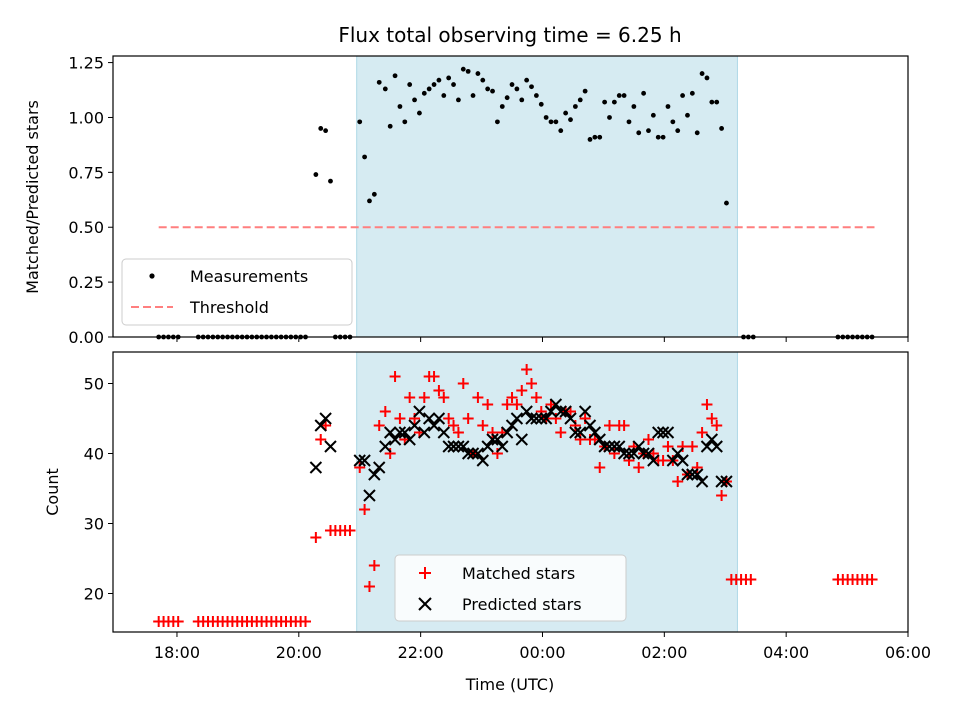 This screenshot has width=960, height=720. I want to click on y-tick-label: 50, so click(94, 384).